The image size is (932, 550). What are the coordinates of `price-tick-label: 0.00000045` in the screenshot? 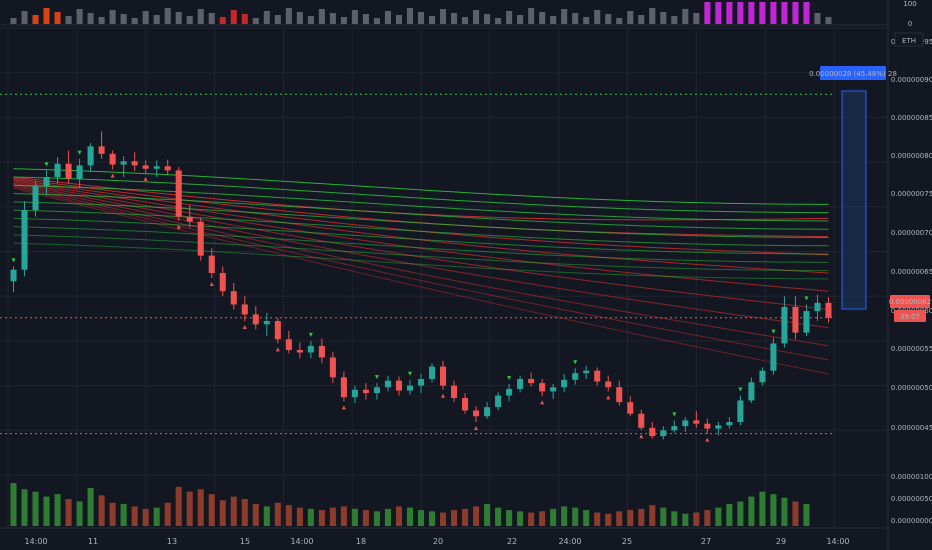 It's located at (911, 428).